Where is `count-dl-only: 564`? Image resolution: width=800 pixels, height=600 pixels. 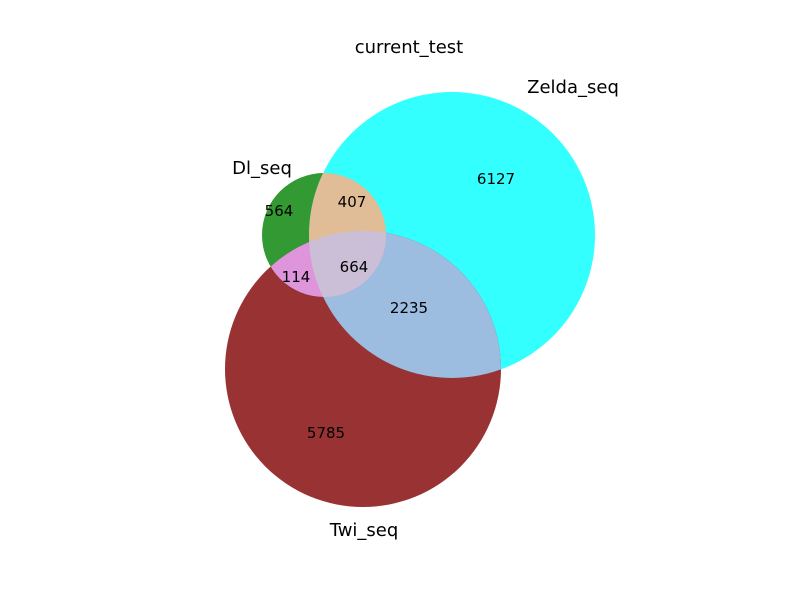 count-dl-only: 564 is located at coordinates (279, 211).